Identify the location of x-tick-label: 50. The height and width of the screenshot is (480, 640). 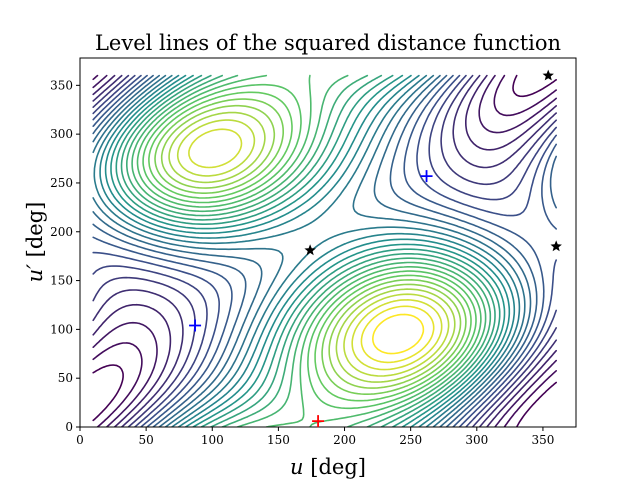
(145, 440).